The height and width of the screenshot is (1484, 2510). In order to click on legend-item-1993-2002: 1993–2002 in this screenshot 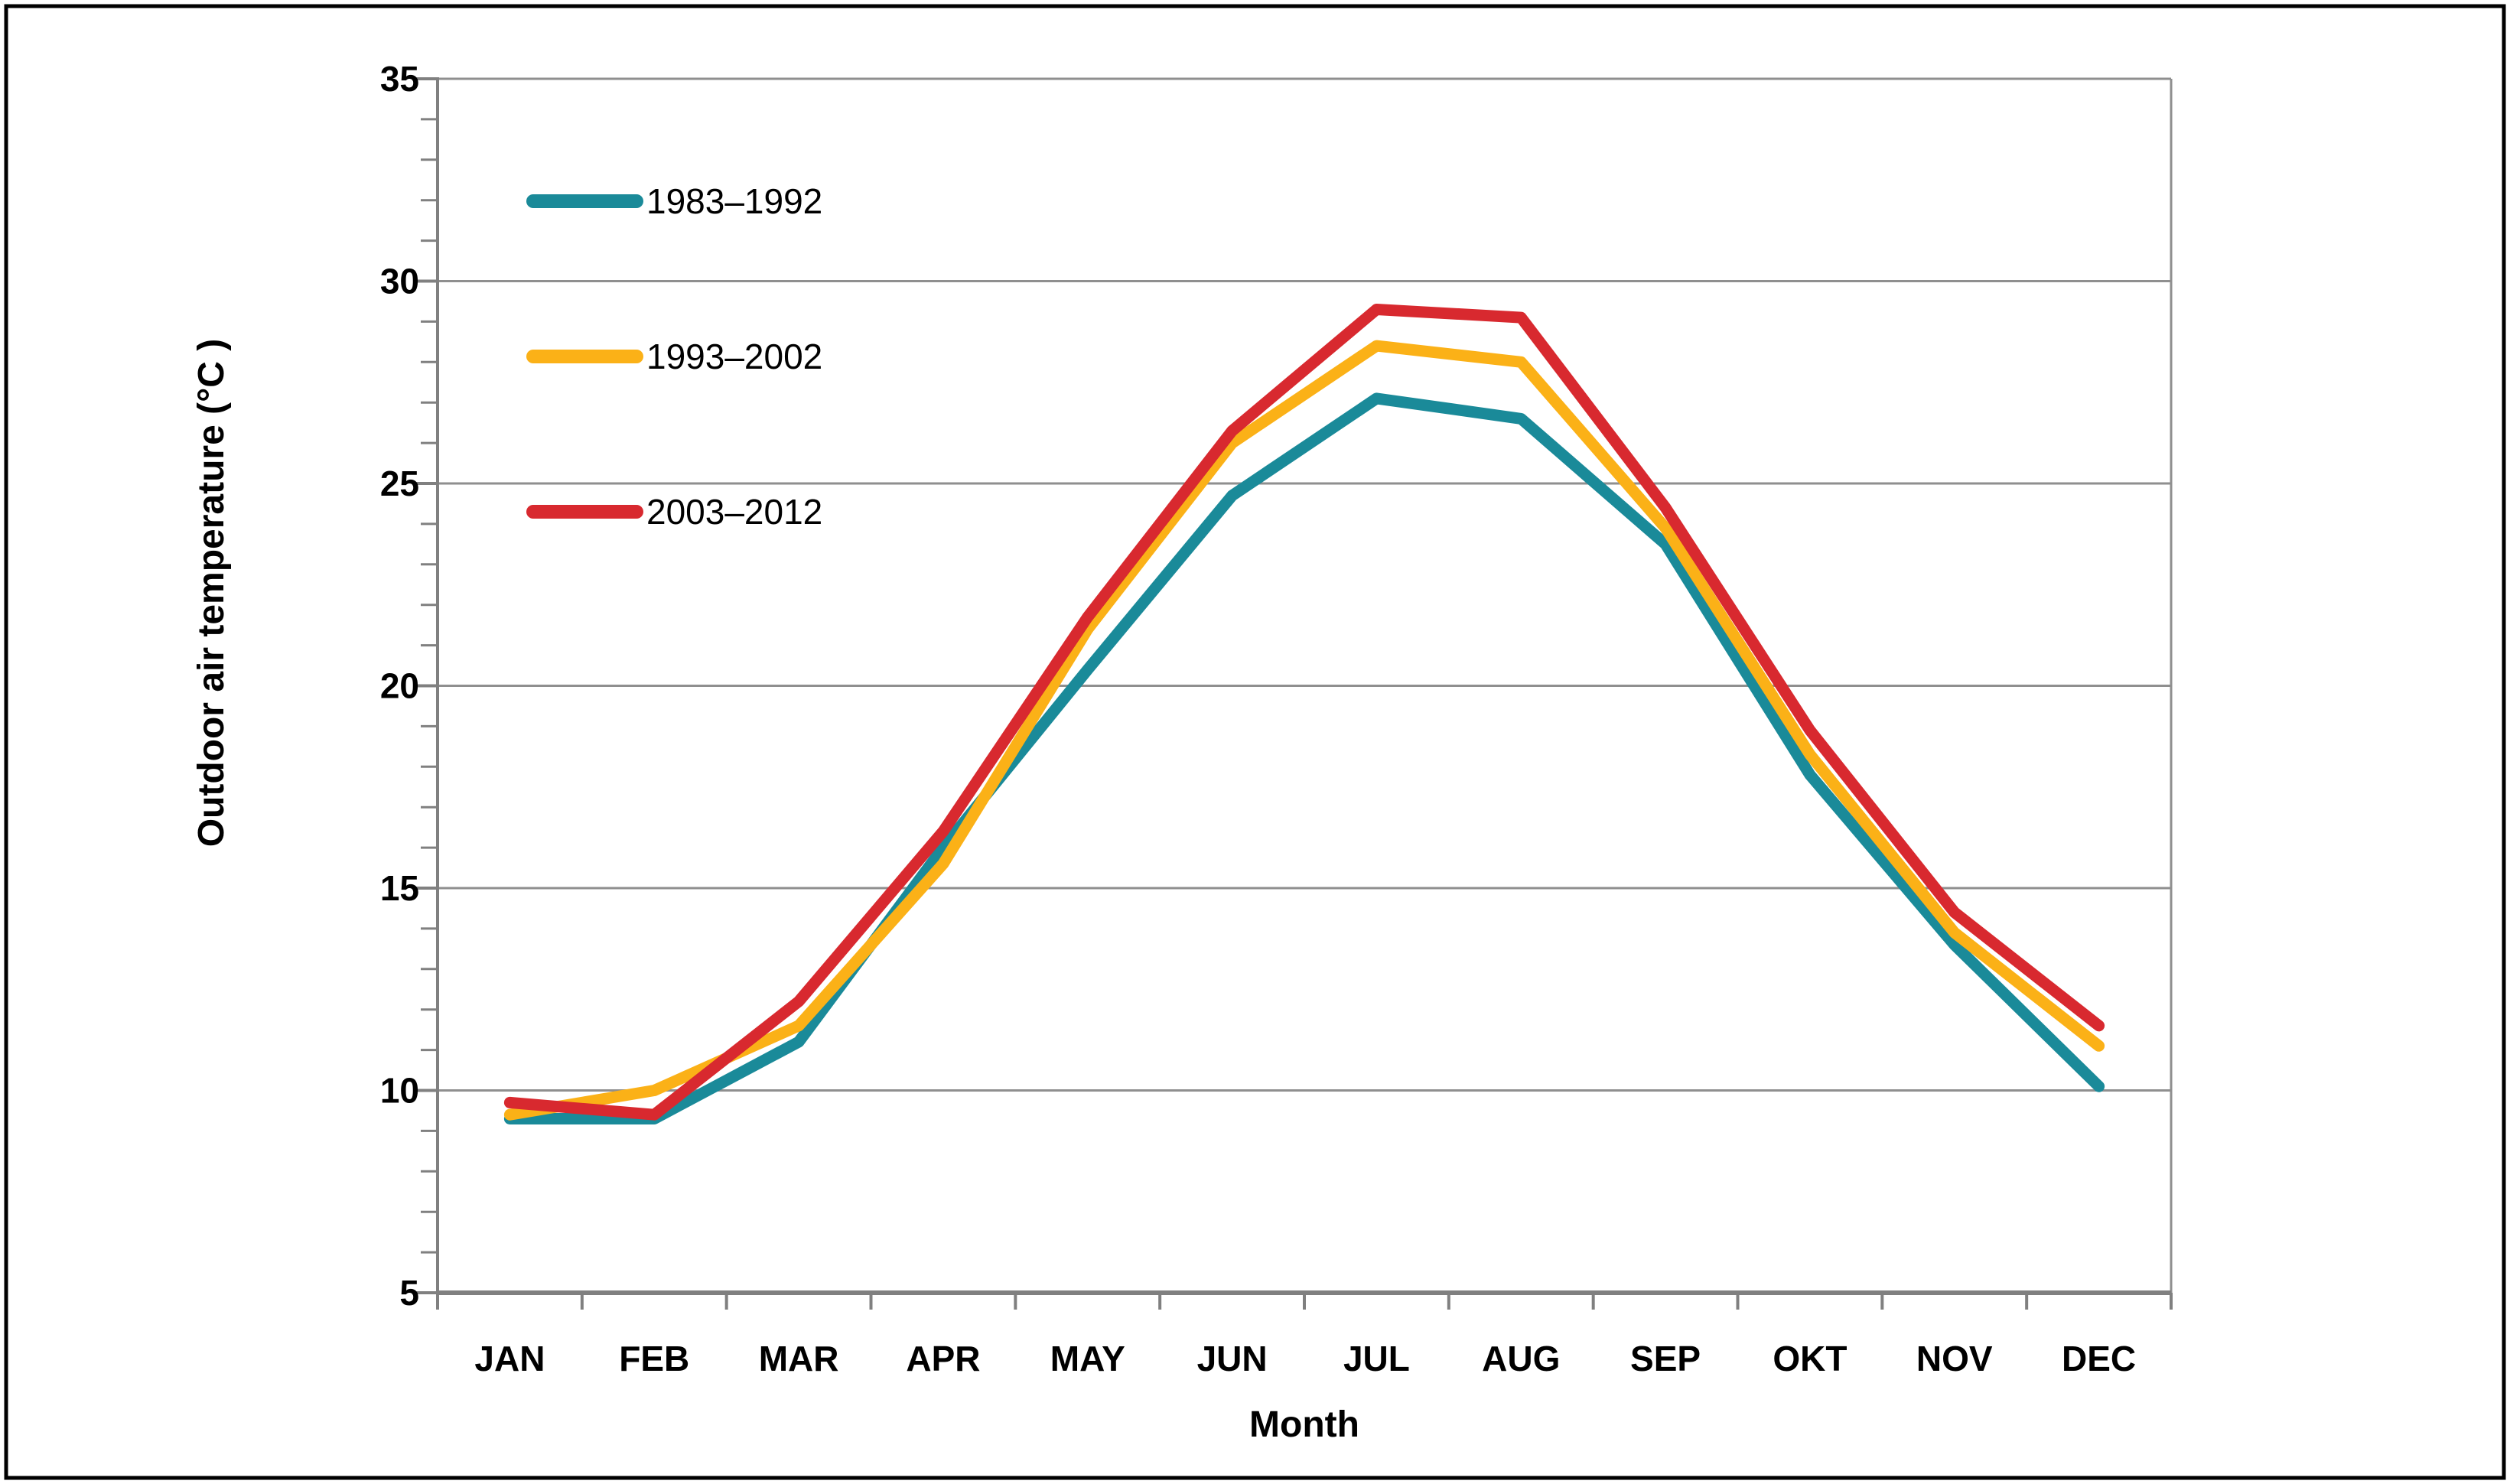, I will do `click(674, 356)`.